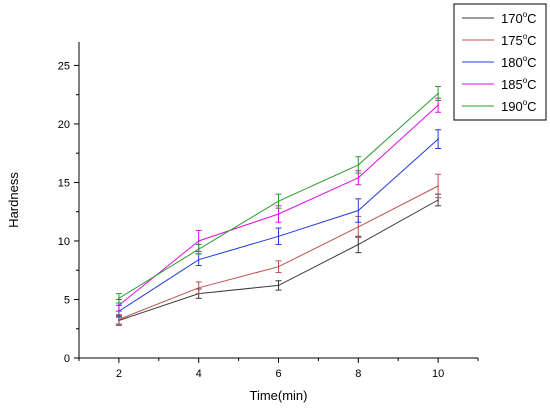 Image resolution: width=550 pixels, height=408 pixels. What do you see at coordinates (278, 374) in the screenshot?
I see `x-tick-label: 6` at bounding box center [278, 374].